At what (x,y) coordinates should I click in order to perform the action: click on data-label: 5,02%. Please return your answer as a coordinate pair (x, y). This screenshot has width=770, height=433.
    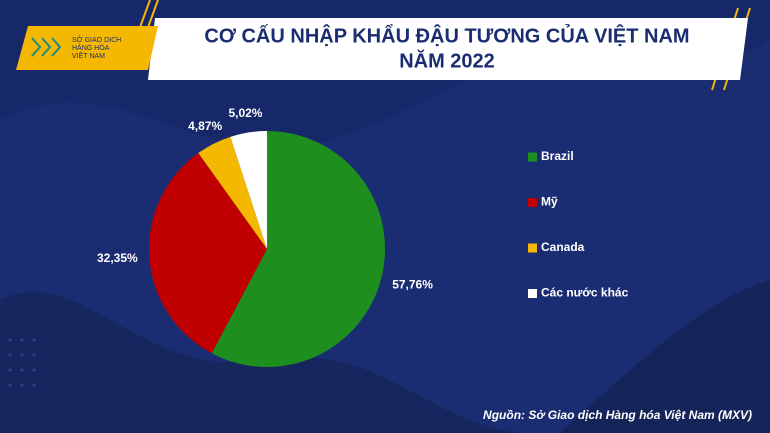
    Looking at the image, I should click on (245, 113).